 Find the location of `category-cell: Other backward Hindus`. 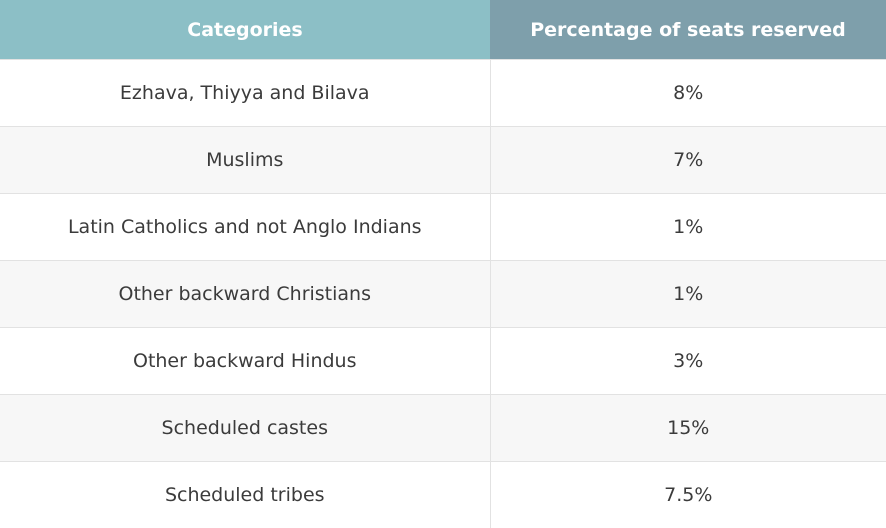

category-cell: Other backward Hindus is located at coordinates (245, 361).